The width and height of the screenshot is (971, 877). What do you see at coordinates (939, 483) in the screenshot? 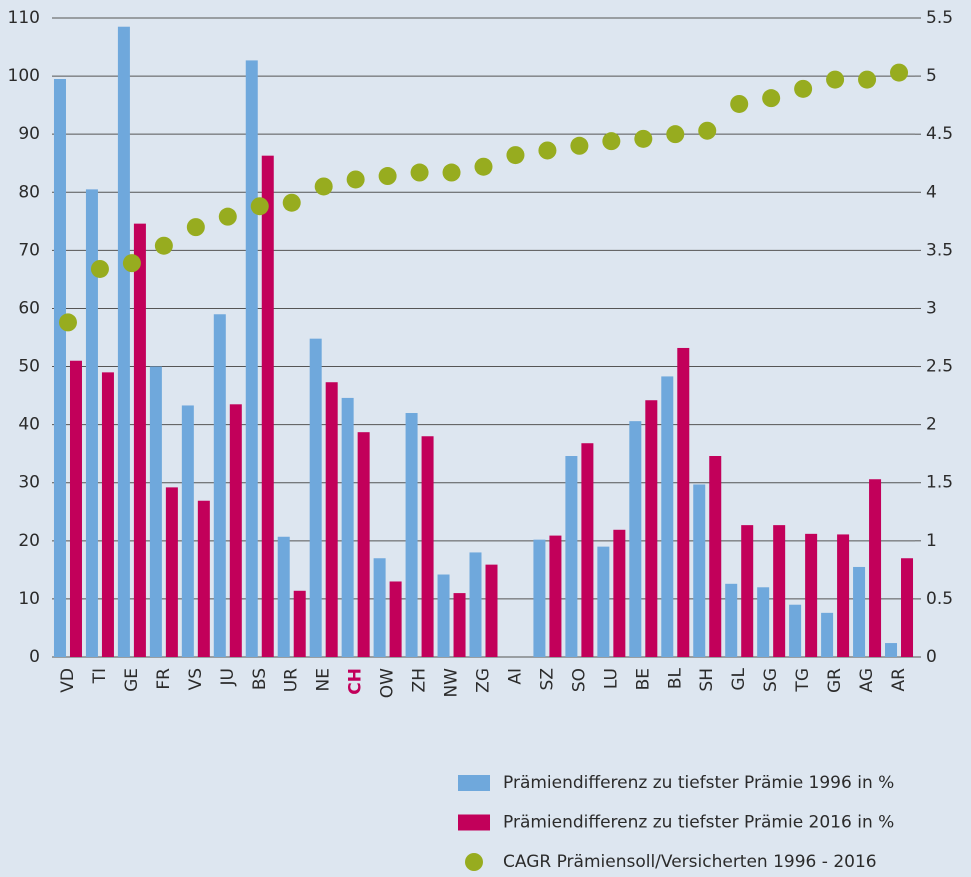
I see `y2-tick-label: 1.5` at bounding box center [939, 483].